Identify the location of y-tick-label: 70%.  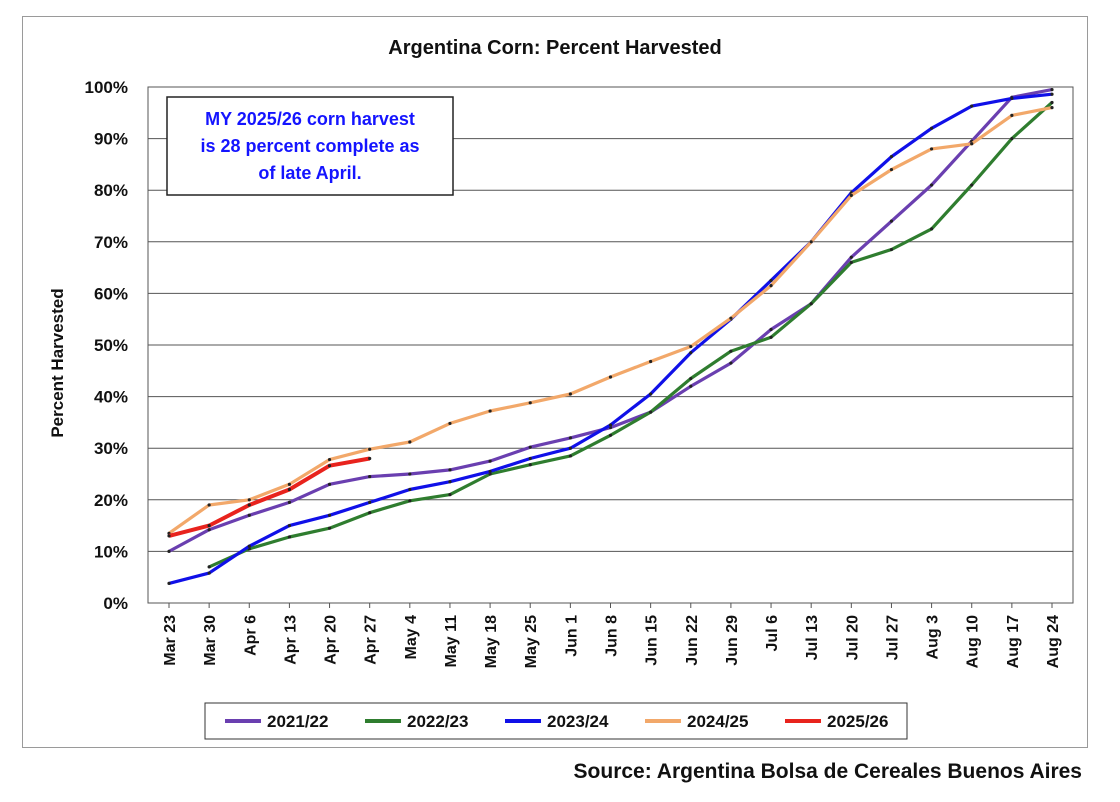
(111, 242).